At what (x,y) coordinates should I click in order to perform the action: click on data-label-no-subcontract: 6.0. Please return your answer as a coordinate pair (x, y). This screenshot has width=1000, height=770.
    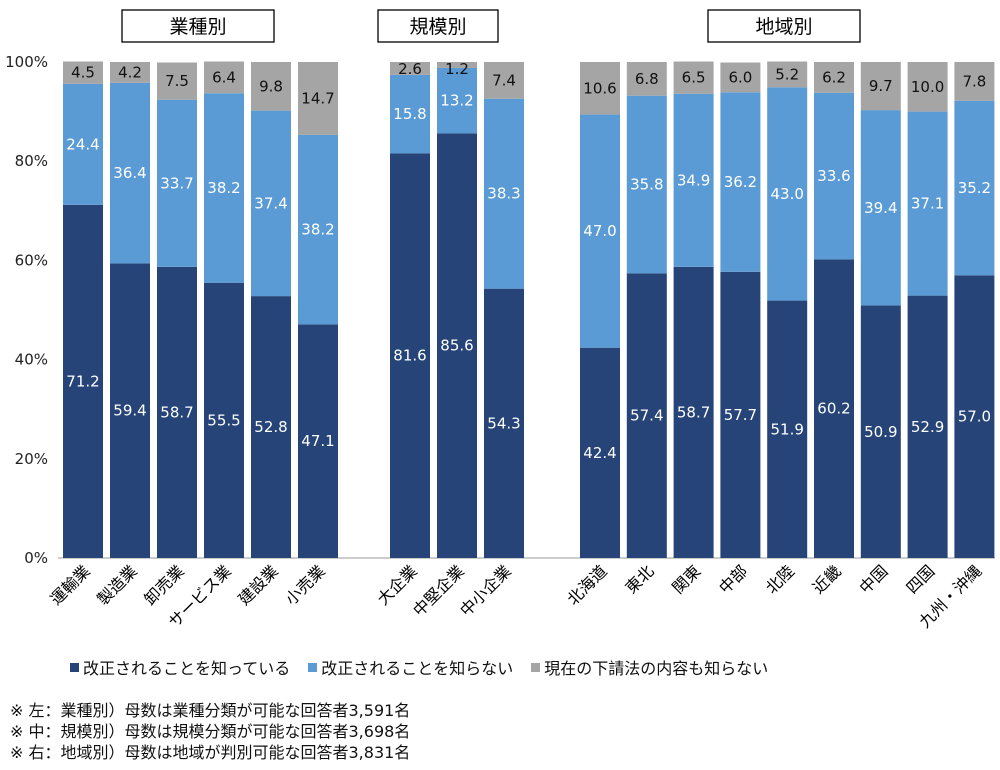
    Looking at the image, I should click on (740, 77).